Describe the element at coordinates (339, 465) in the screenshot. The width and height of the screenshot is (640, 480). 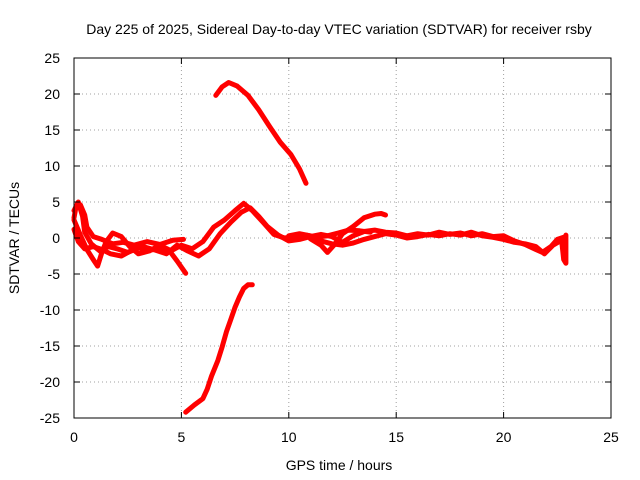
I see `x-axis-label: GPS time / hours` at that location.